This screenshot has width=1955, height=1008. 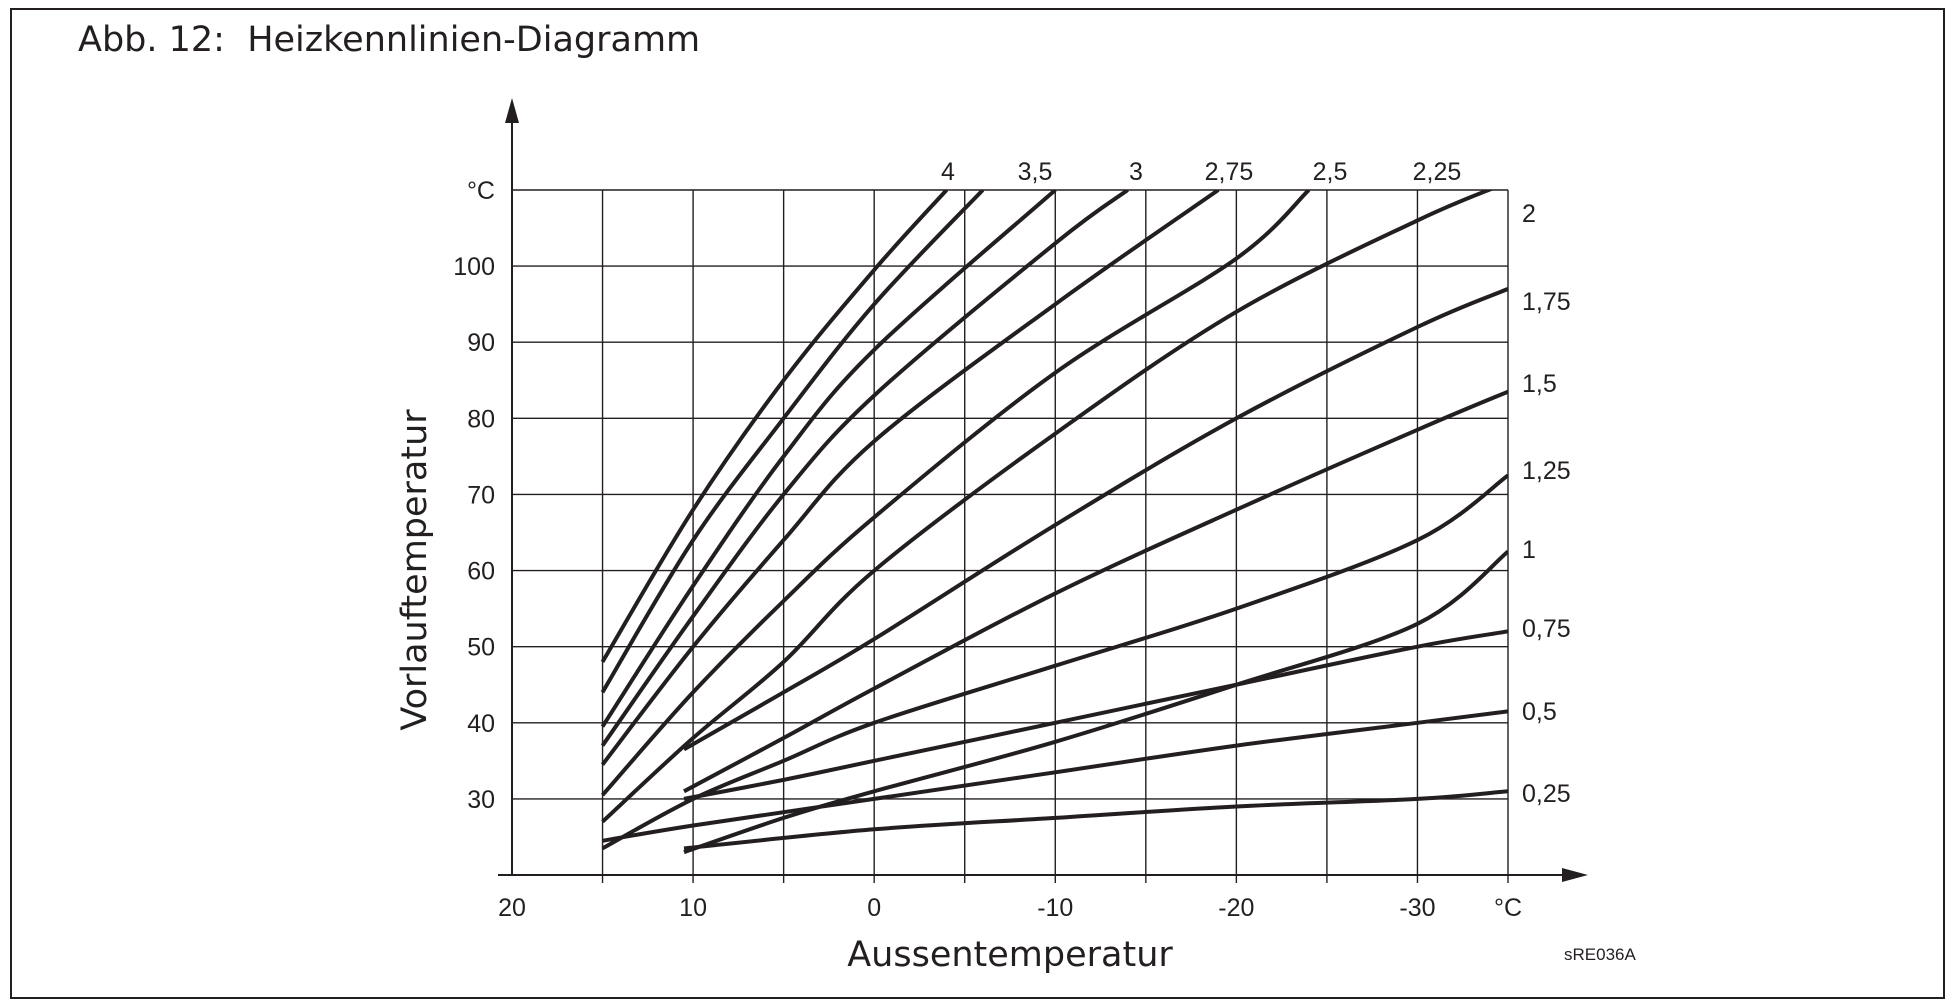 I want to click on curve-label: 2,5, so click(x=1330, y=172).